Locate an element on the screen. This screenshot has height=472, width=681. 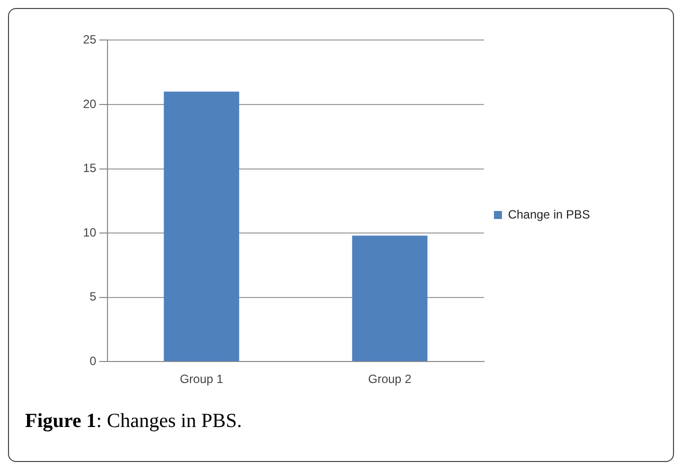
x-tick-label: Group 1 is located at coordinates (202, 379).